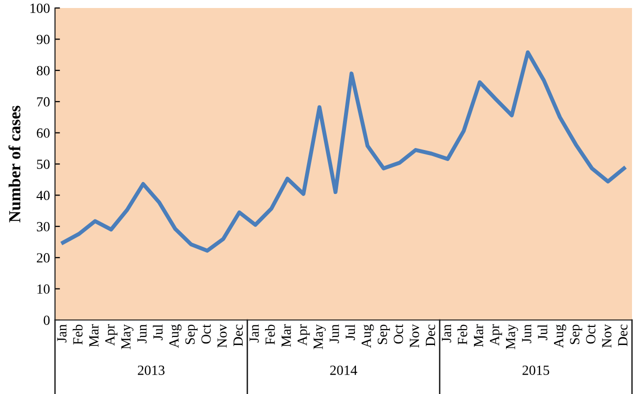 The height and width of the screenshot is (394, 638). What do you see at coordinates (40, 8) in the screenshot?
I see `y-tick-label: 100` at bounding box center [40, 8].